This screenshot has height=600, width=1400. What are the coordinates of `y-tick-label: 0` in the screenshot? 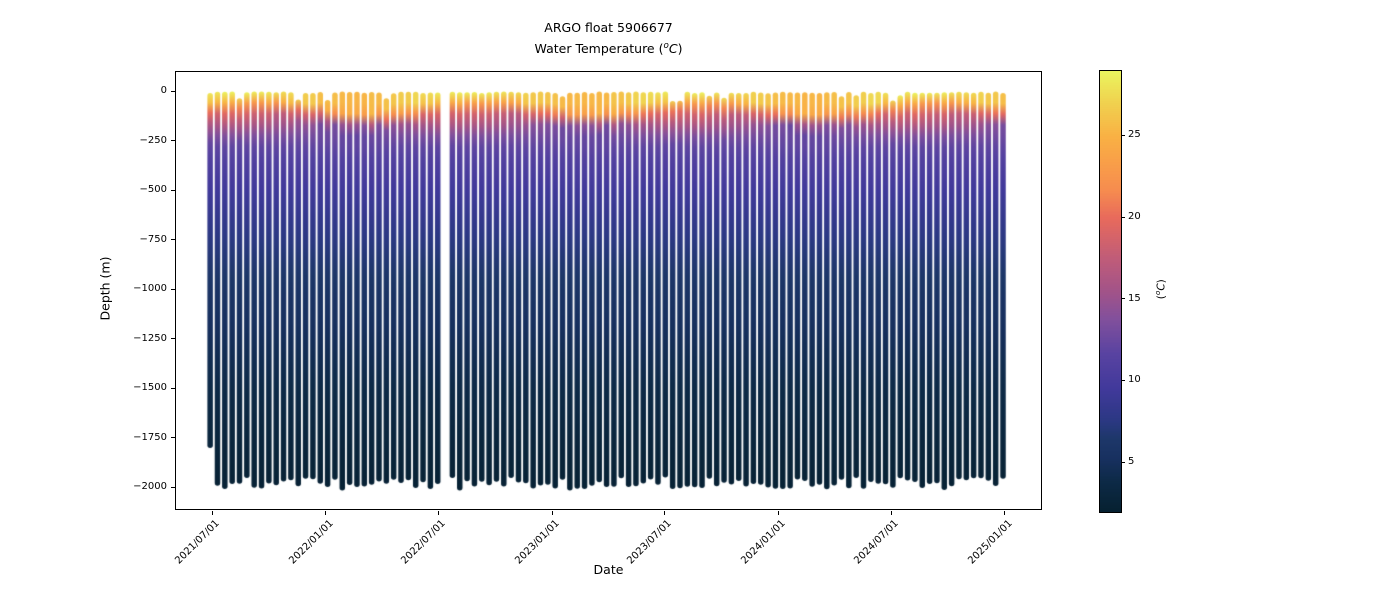 It's located at (163, 90).